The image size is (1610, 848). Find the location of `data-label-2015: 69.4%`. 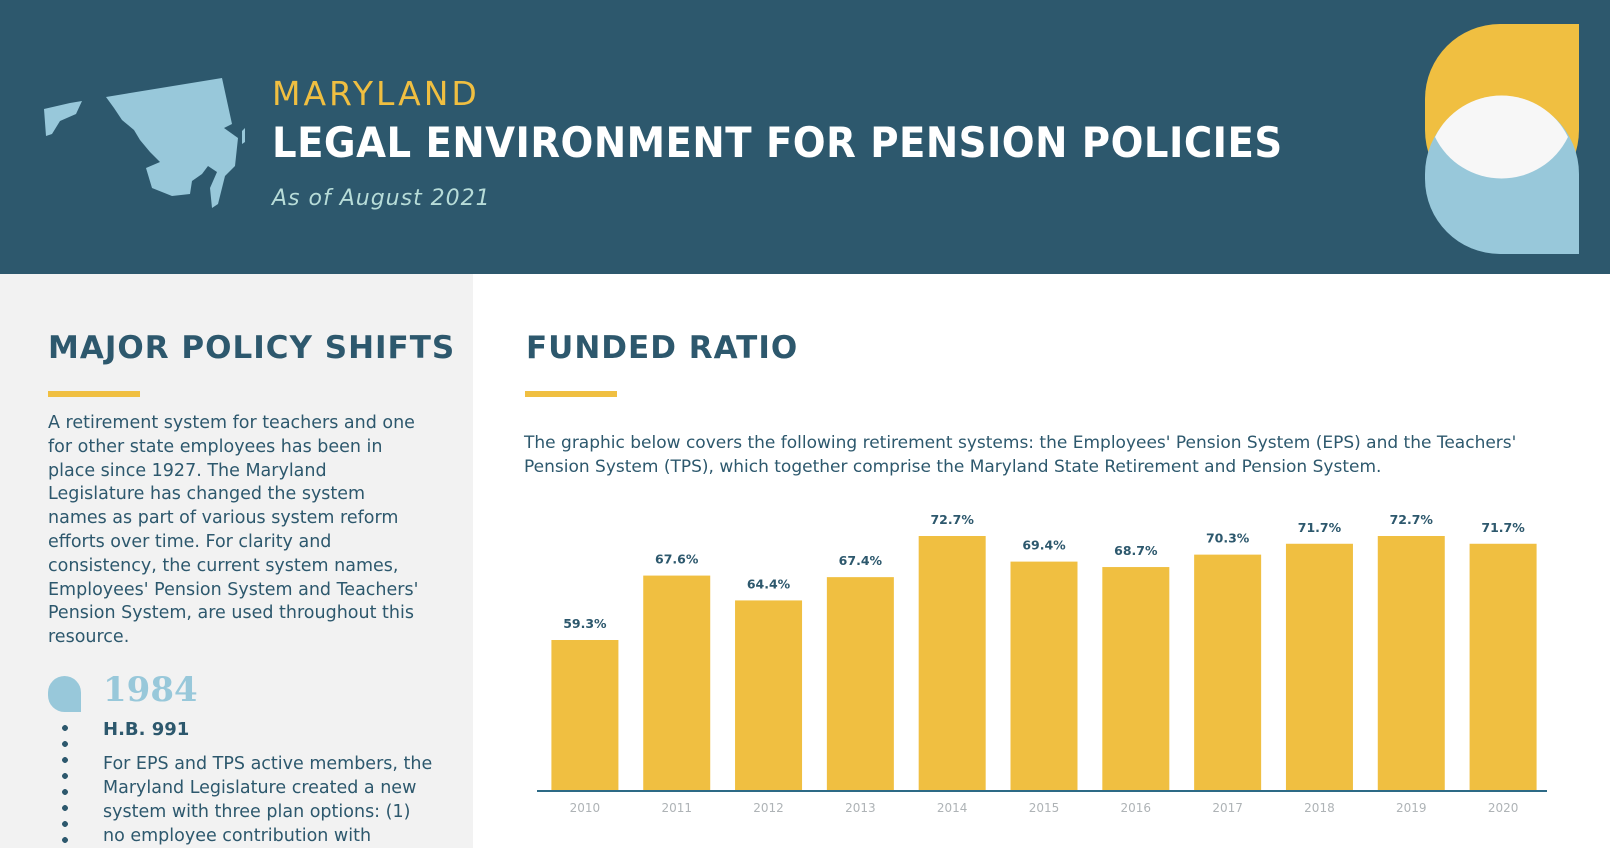

data-label-2015: 69.4% is located at coordinates (1044, 545).